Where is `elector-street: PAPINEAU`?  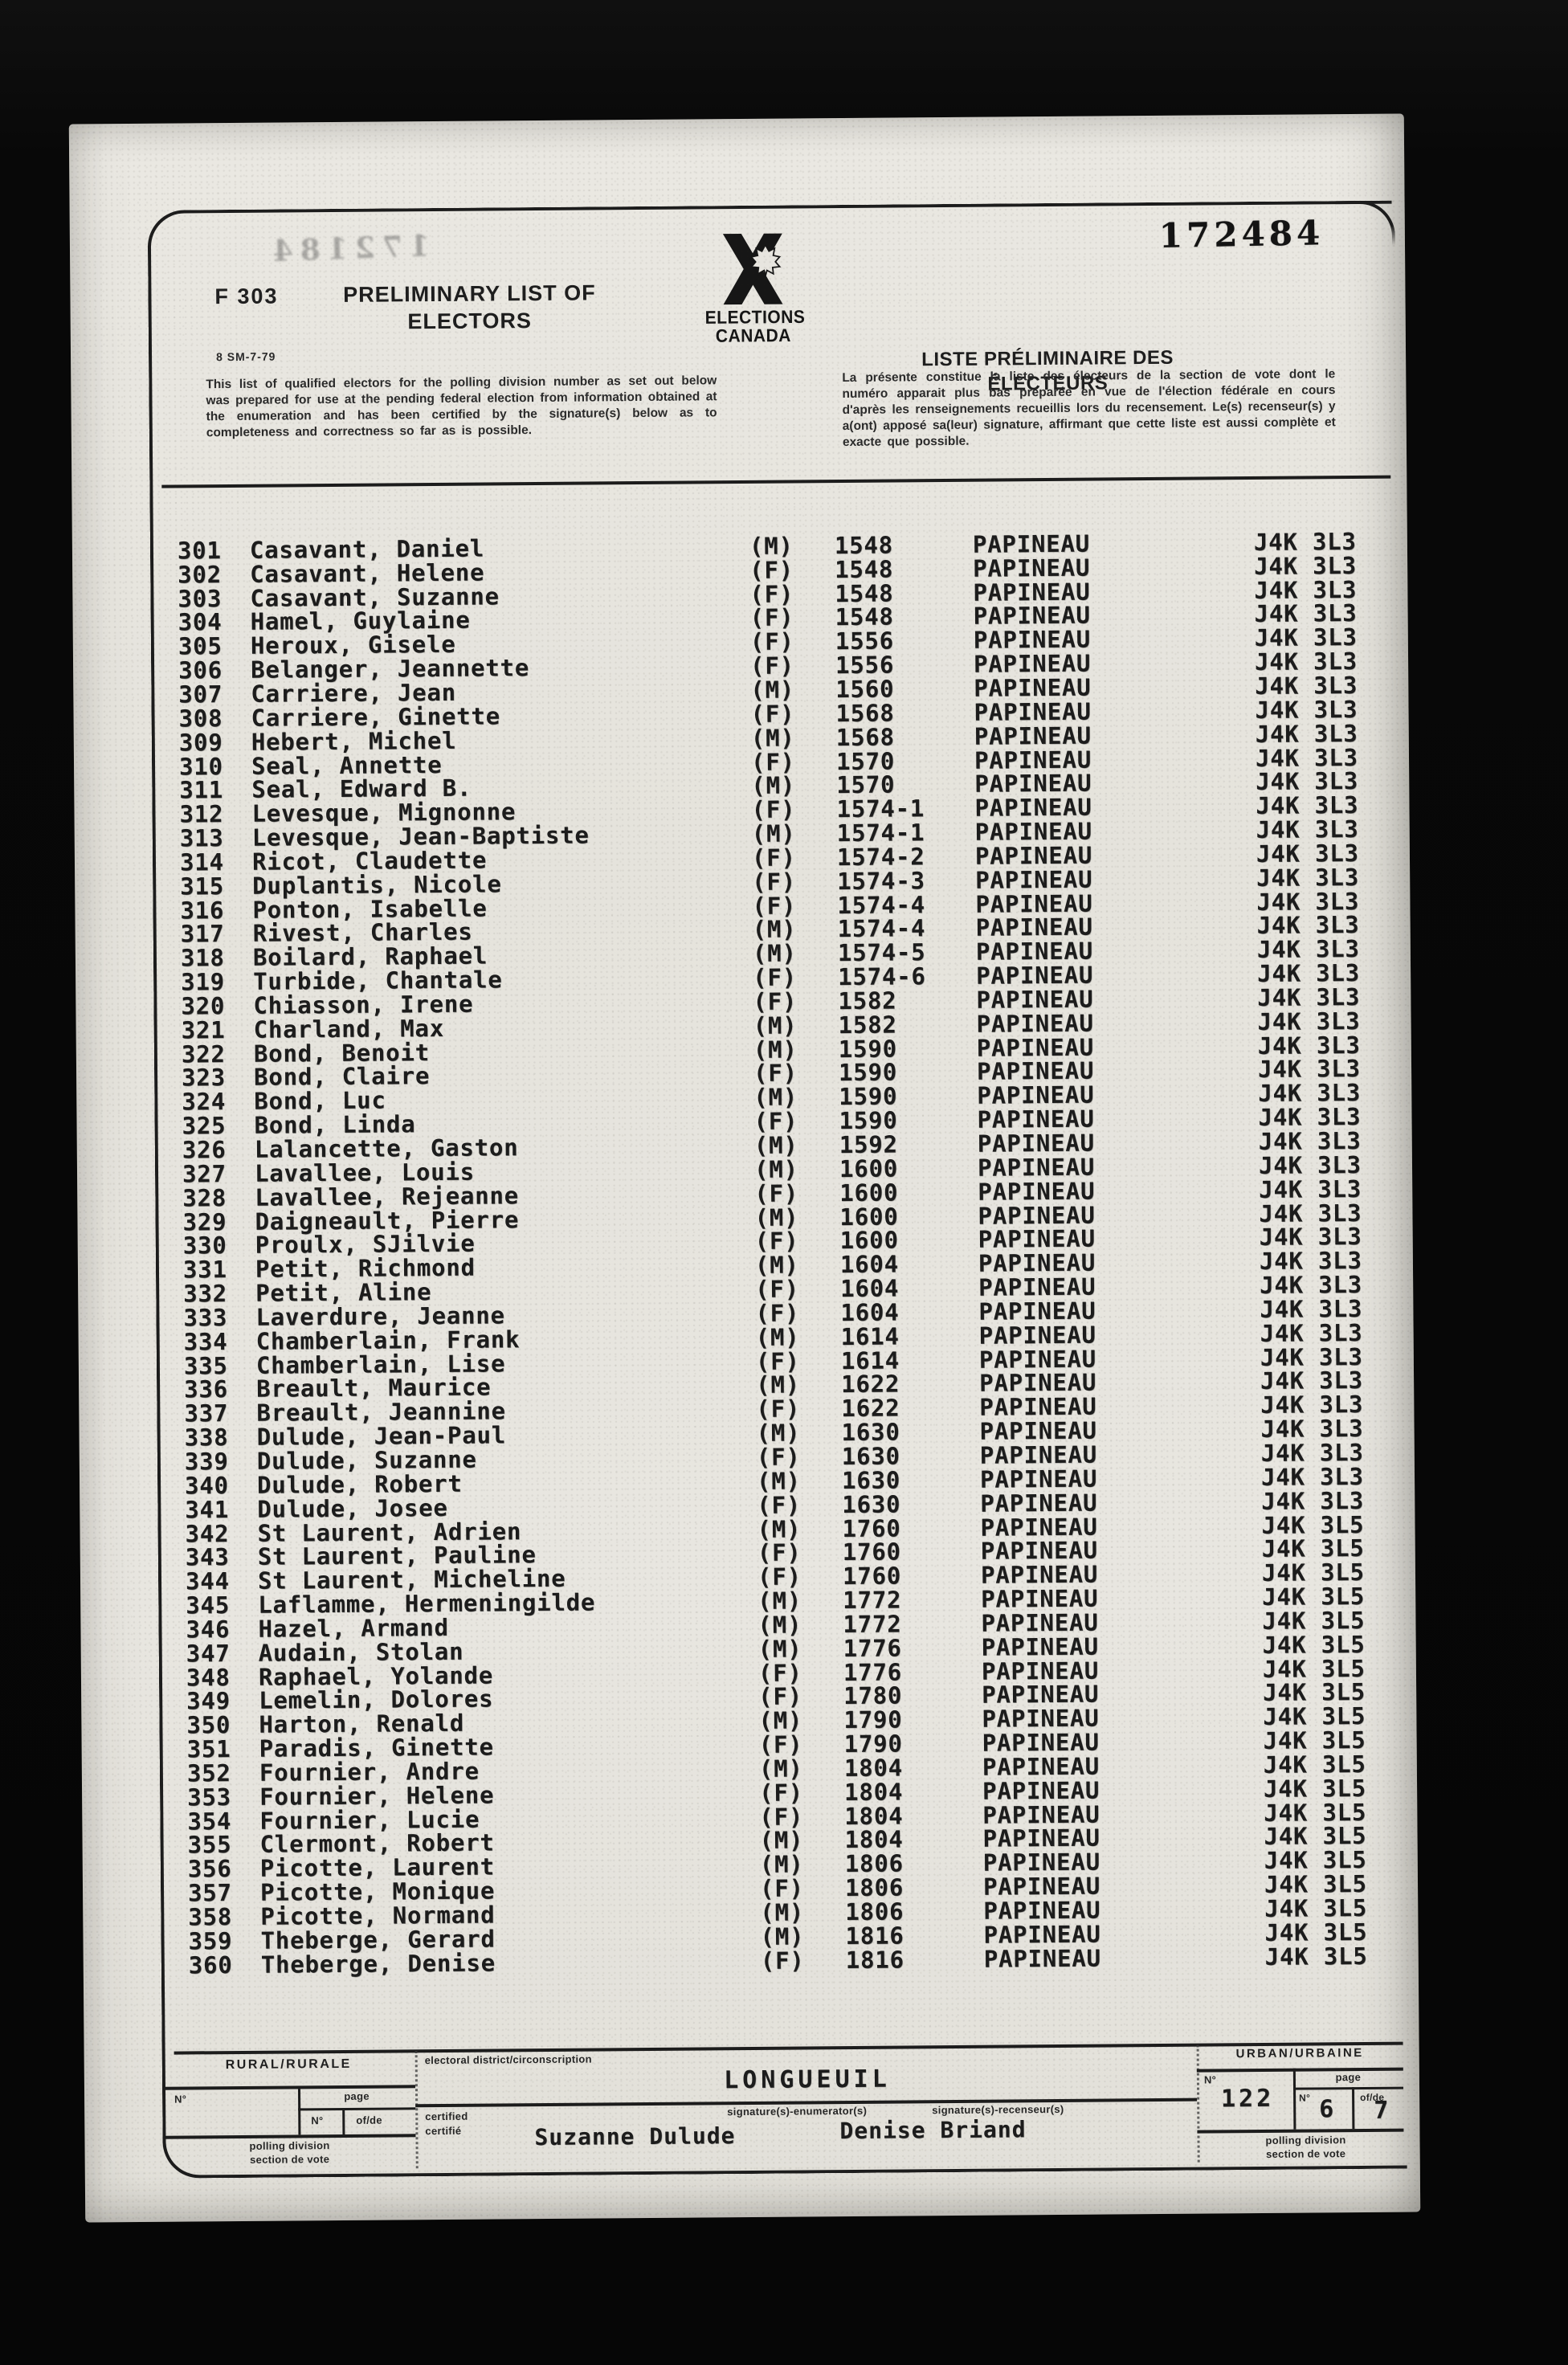
elector-street: PAPINEAU is located at coordinates (1042, 1958).